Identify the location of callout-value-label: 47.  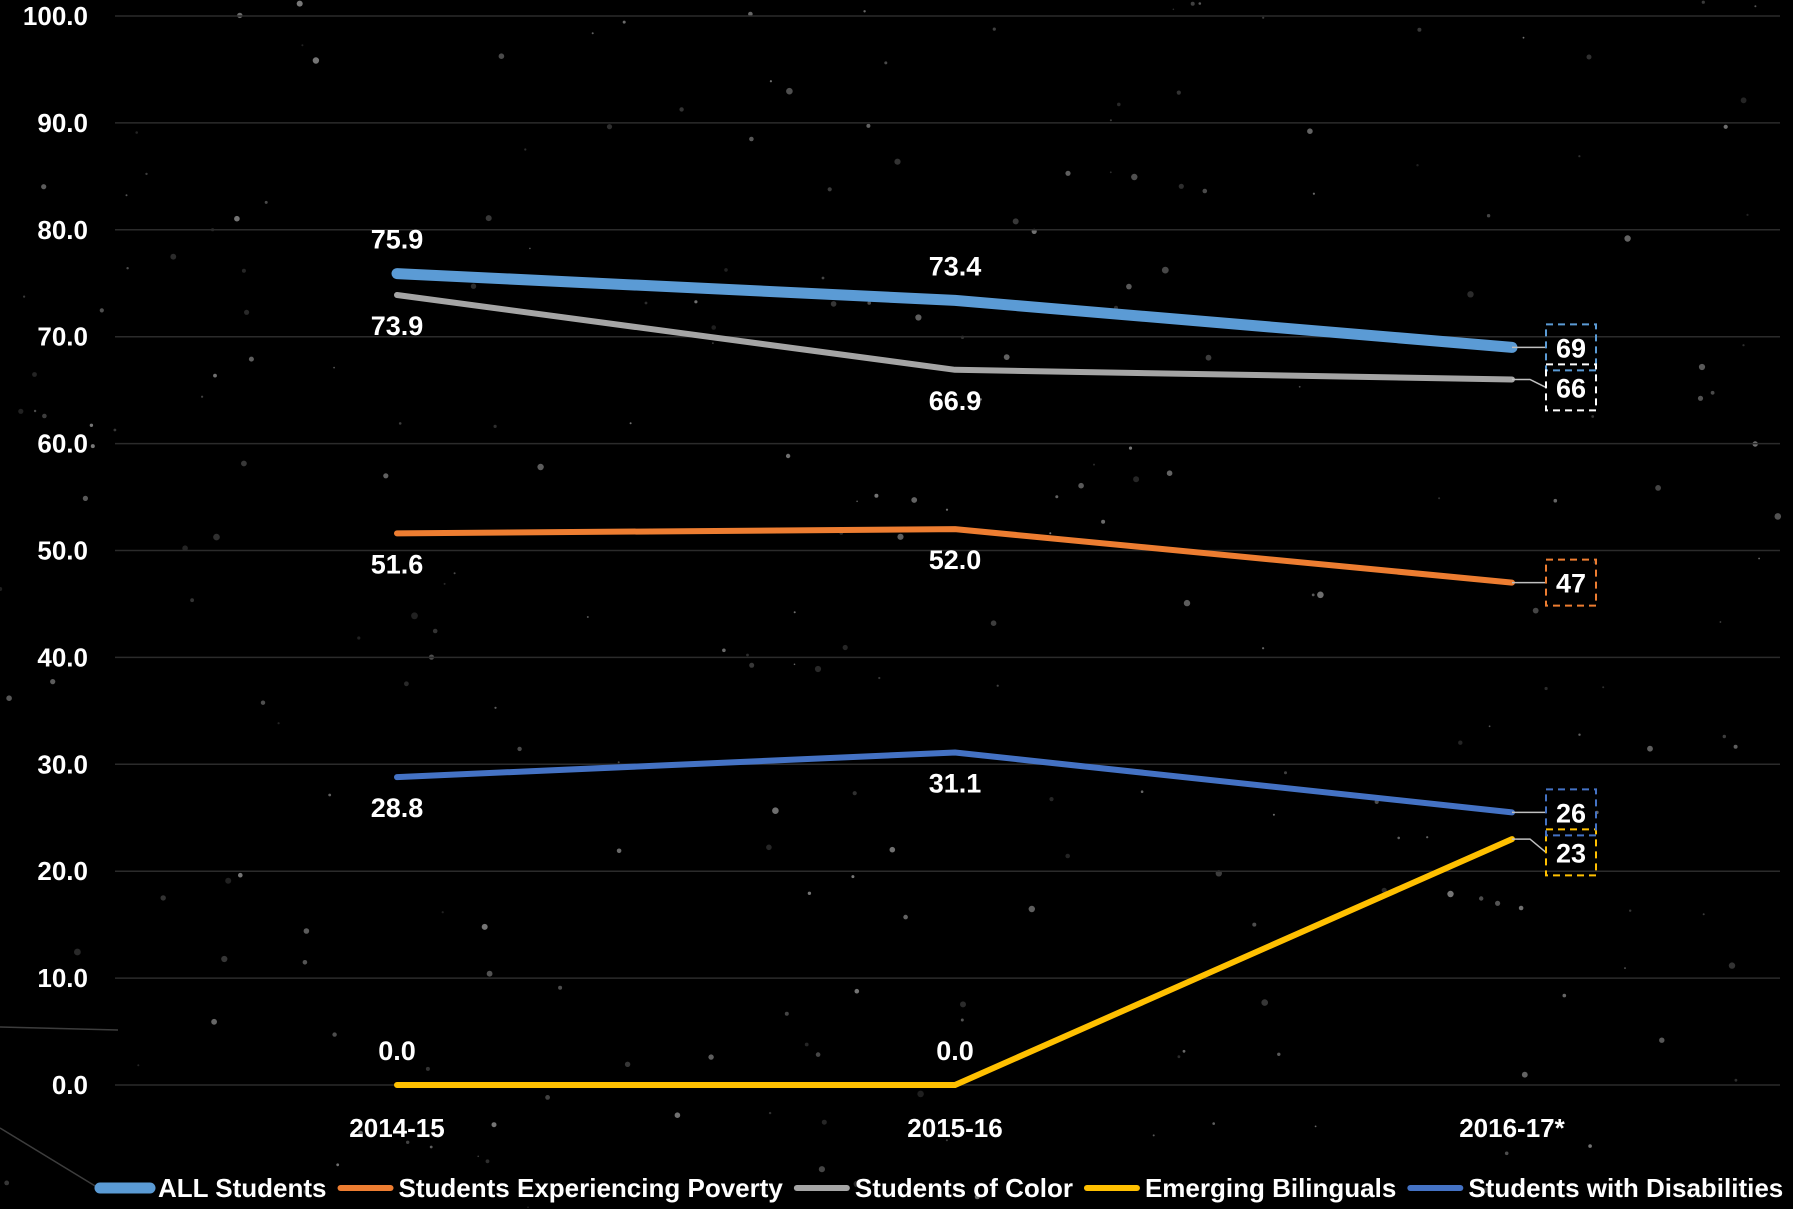
(1571, 584).